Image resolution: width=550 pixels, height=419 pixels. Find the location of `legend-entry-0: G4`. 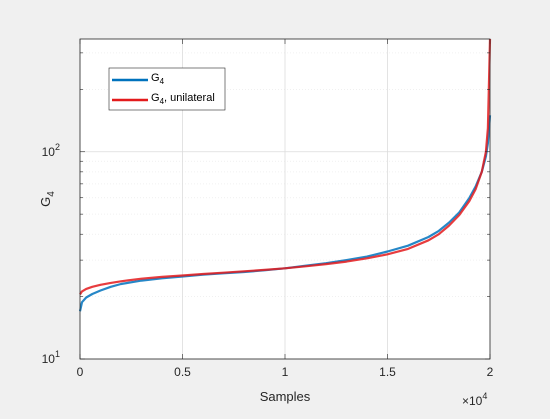

legend-entry-0: G4 is located at coordinates (158, 79).